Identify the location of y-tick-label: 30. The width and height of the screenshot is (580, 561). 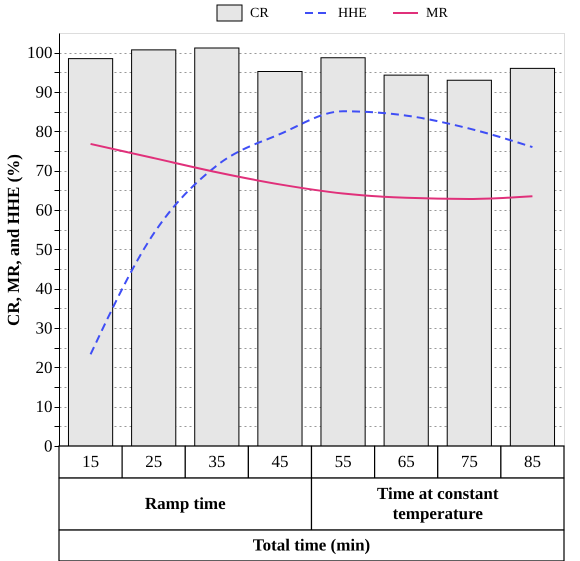
(44, 328).